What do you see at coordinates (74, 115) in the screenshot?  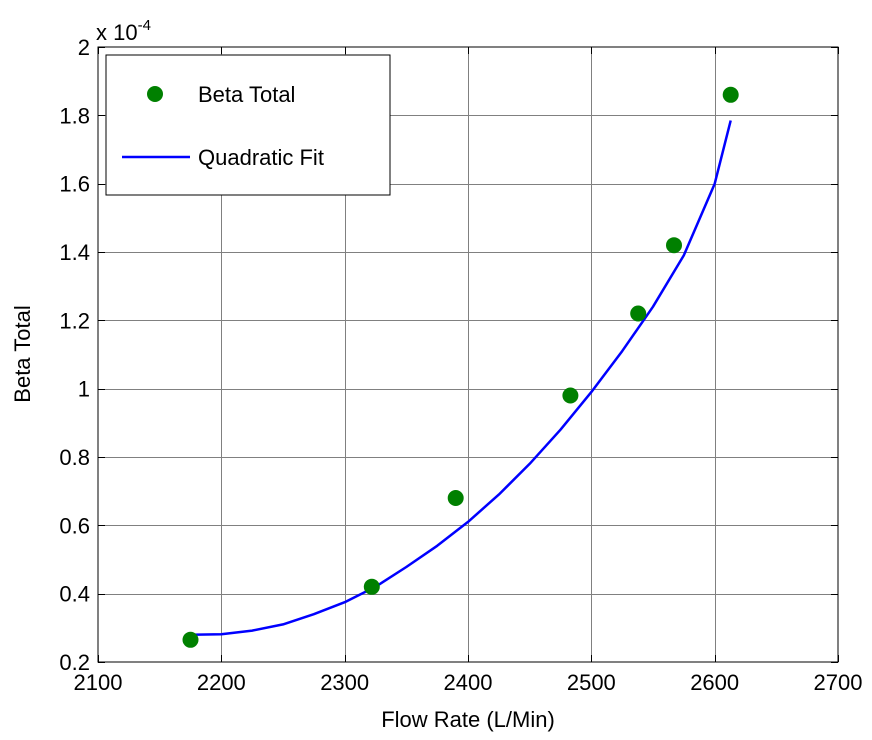 I see `y-tick-label: 1.8` at bounding box center [74, 115].